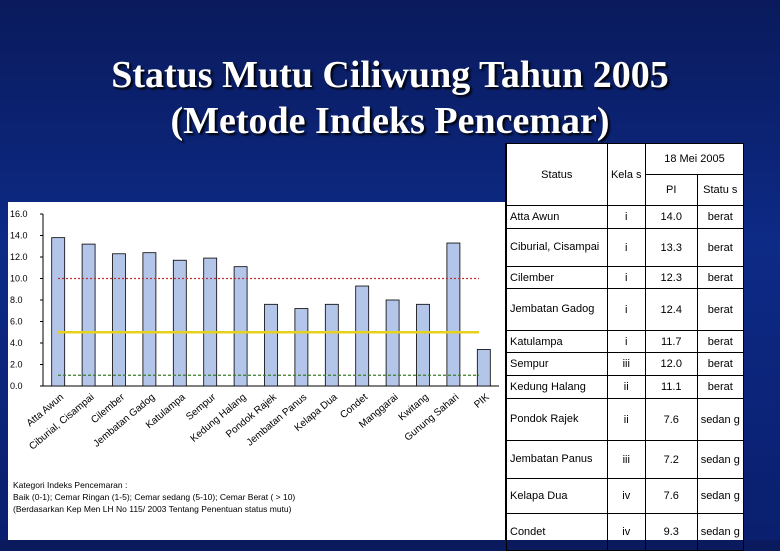  Describe the element at coordinates (557, 309) in the screenshot. I see `location-name-cell: Jembatan Gadog` at that location.